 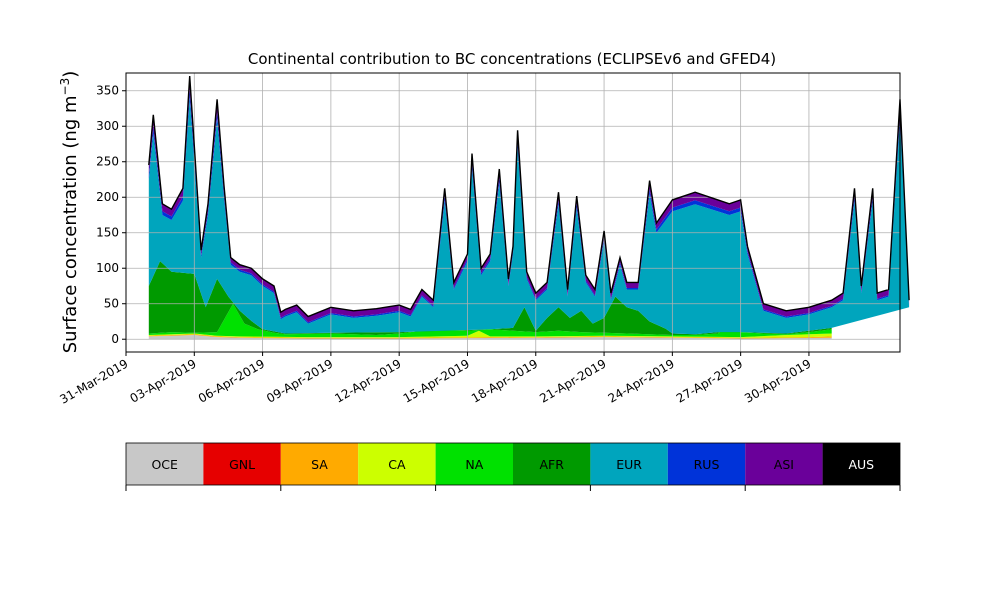 What do you see at coordinates (490, 320) in the screenshot?
I see `area-na` at bounding box center [490, 320].